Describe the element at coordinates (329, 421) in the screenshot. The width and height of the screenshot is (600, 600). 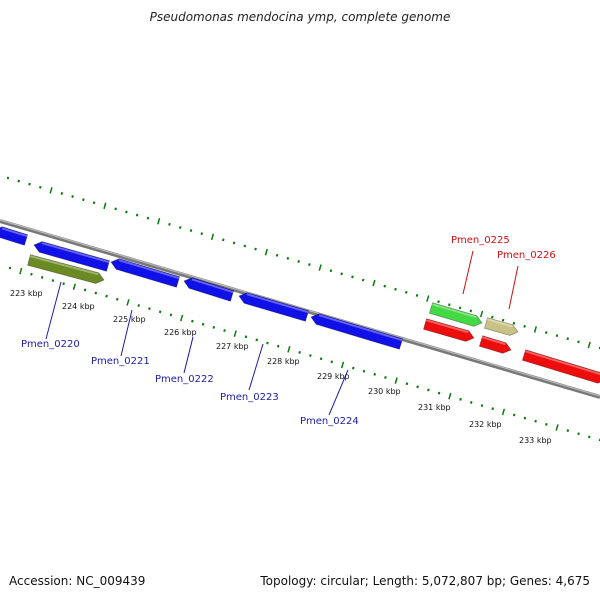
I see `gene-label-pmen_0224: Pmen_0224` at that location.